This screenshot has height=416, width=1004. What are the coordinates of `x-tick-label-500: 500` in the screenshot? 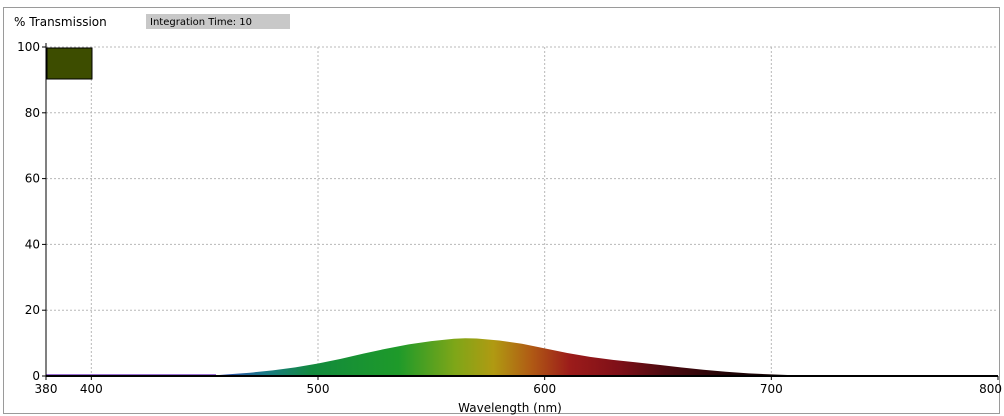 It's located at (318, 389).